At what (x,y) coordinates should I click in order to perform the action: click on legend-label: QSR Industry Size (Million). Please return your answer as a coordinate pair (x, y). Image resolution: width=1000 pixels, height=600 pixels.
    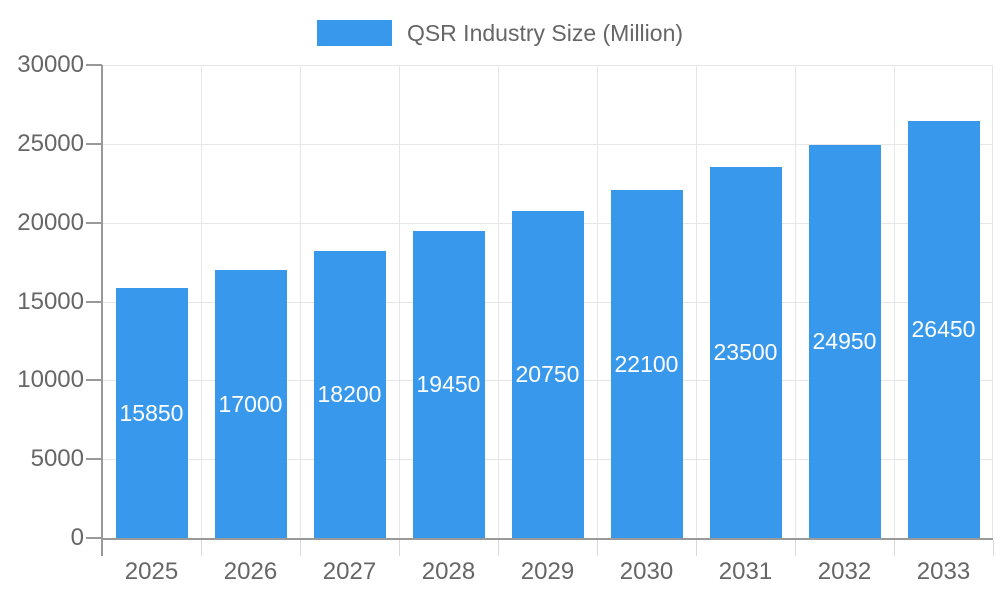
    Looking at the image, I should click on (545, 33).